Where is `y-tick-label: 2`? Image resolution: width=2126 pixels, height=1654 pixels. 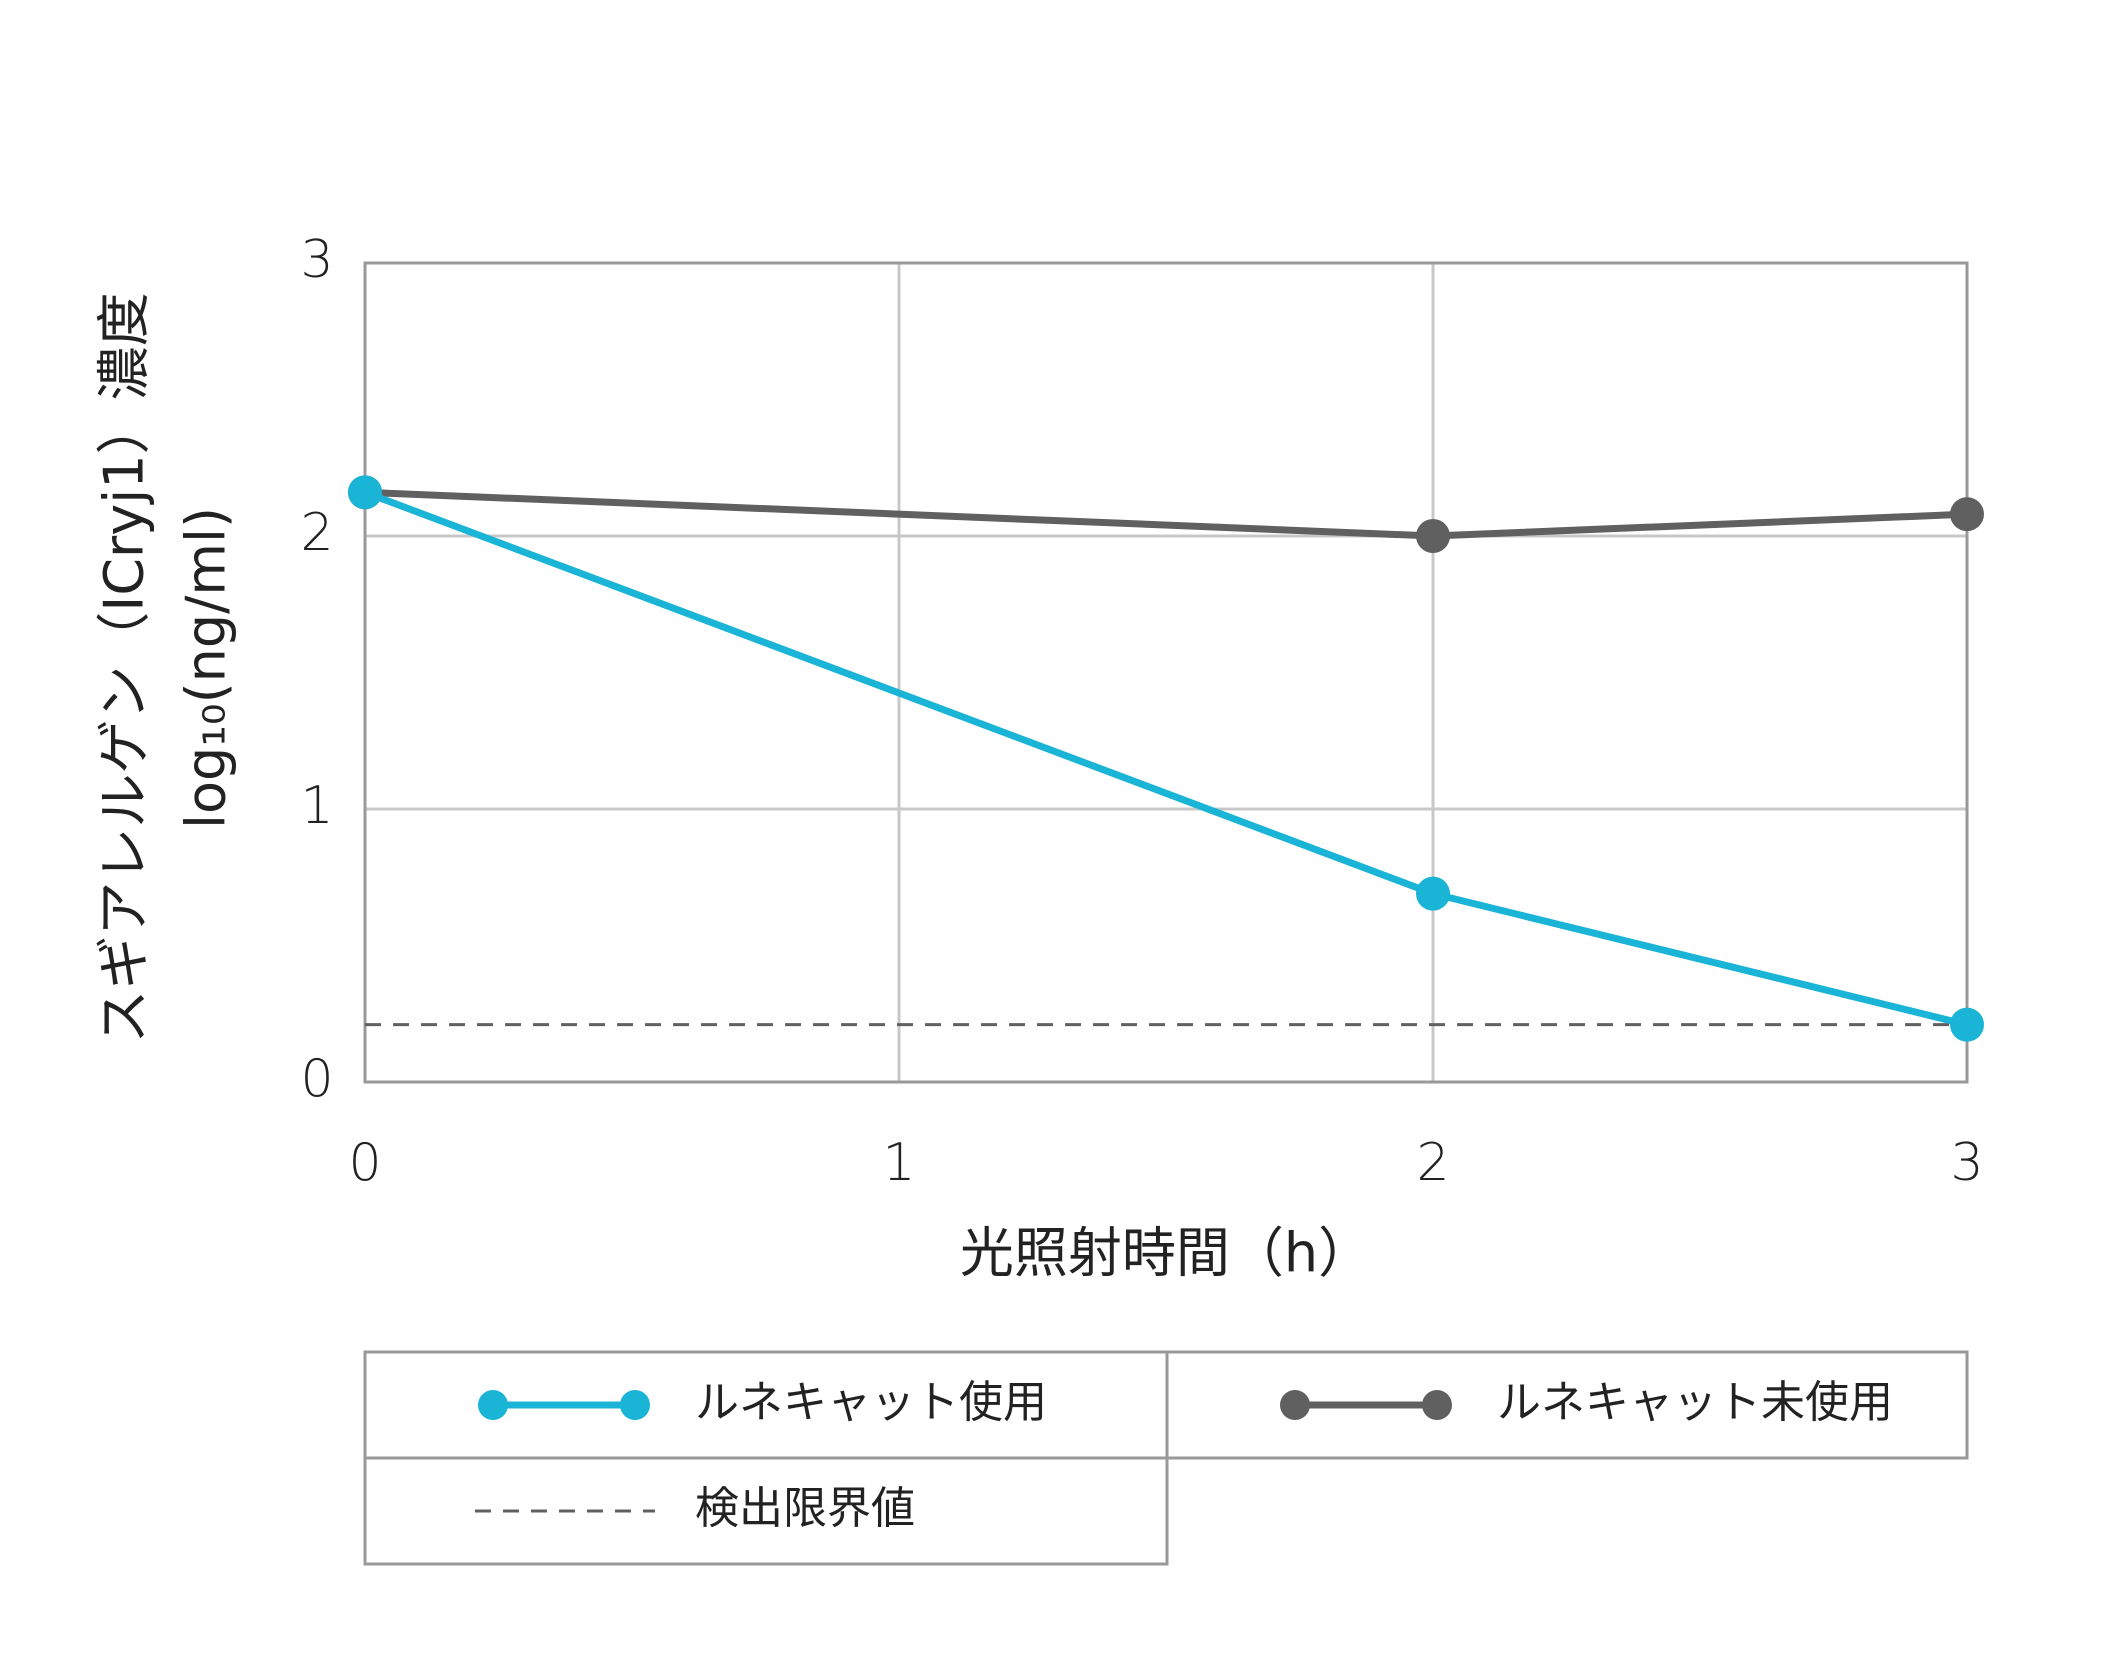 y-tick-label: 2 is located at coordinates (316, 533).